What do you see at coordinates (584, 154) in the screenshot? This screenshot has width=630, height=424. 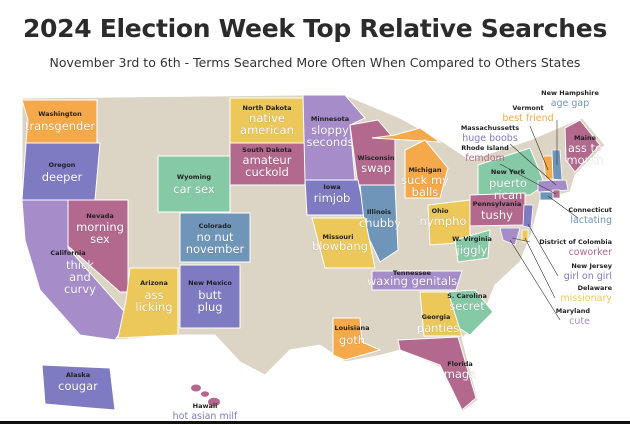 I see `search-term-label: ass to mouth` at bounding box center [584, 154].